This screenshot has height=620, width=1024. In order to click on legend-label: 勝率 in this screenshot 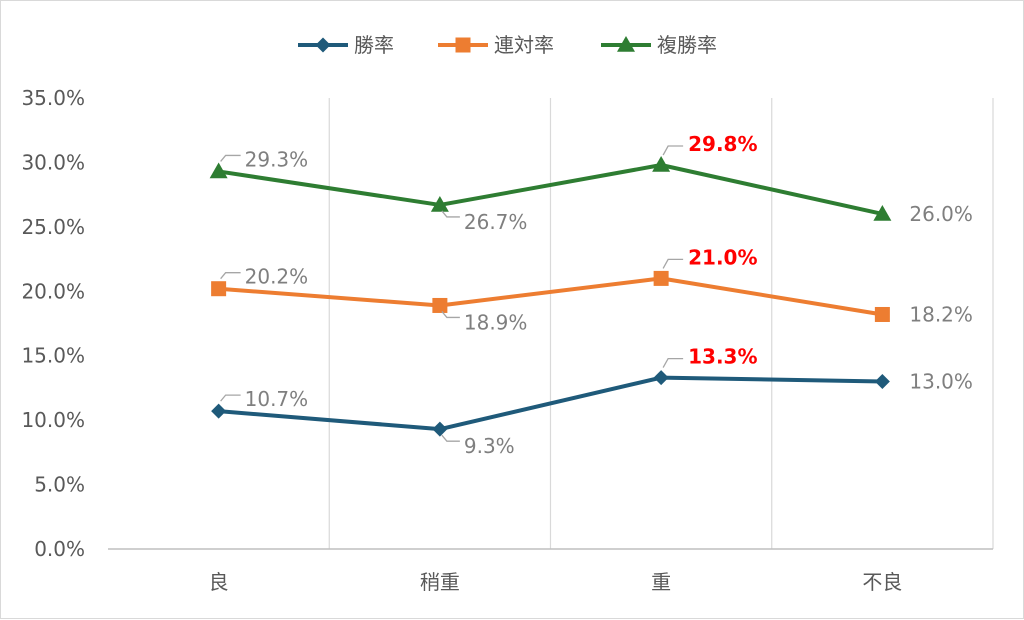, I will do `click(374, 45)`.